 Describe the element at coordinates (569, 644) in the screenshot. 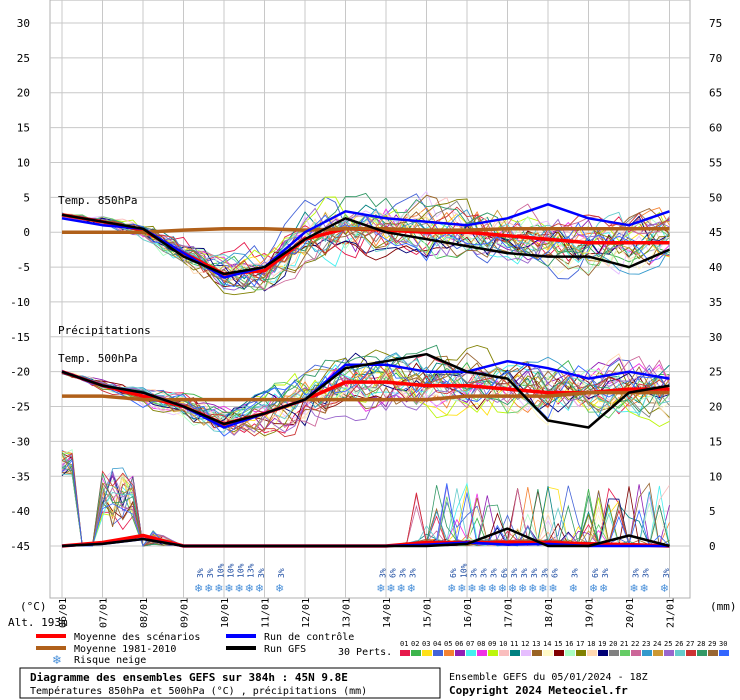

I see `perturbation-id: 16` at that location.